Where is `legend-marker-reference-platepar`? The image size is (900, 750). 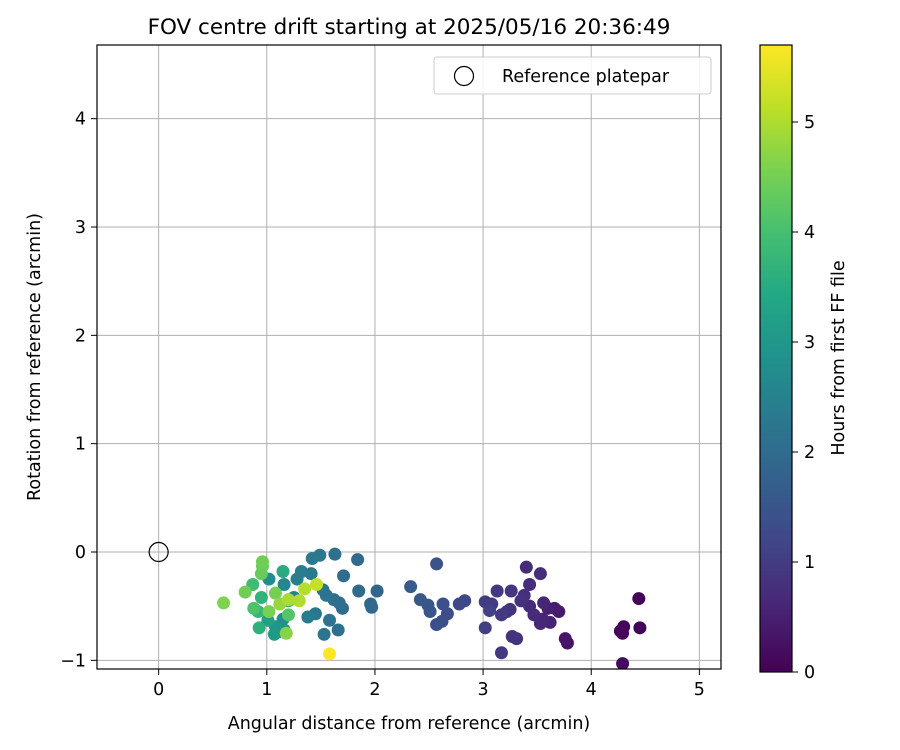
legend-marker-reference-platepar is located at coordinates (464, 76).